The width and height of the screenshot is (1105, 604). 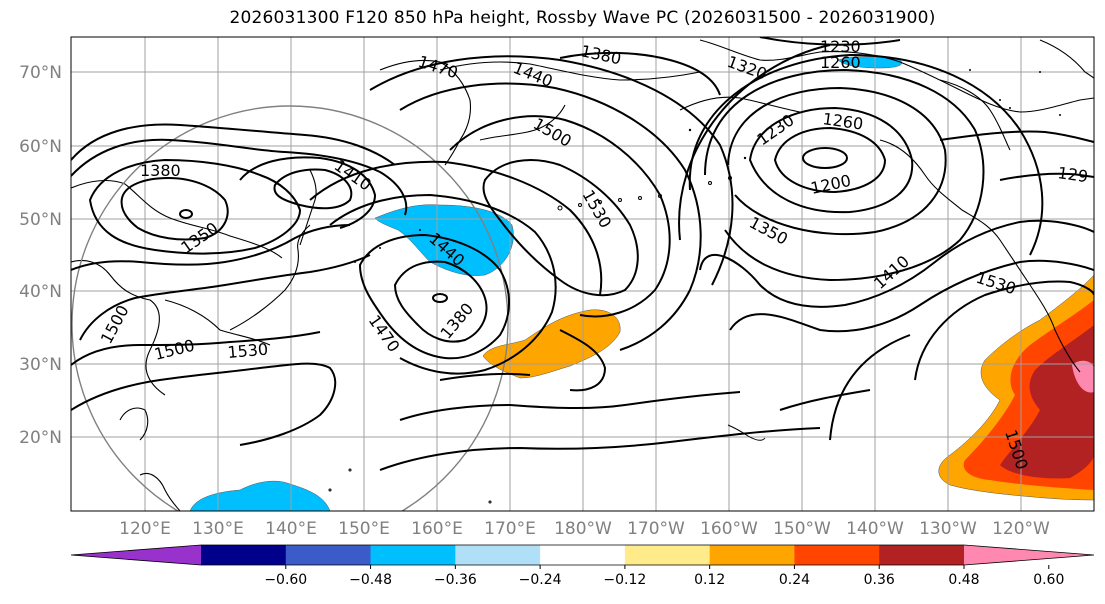 What do you see at coordinates (291, 529) in the screenshot?
I see `lon-label: 140°E` at bounding box center [291, 529].